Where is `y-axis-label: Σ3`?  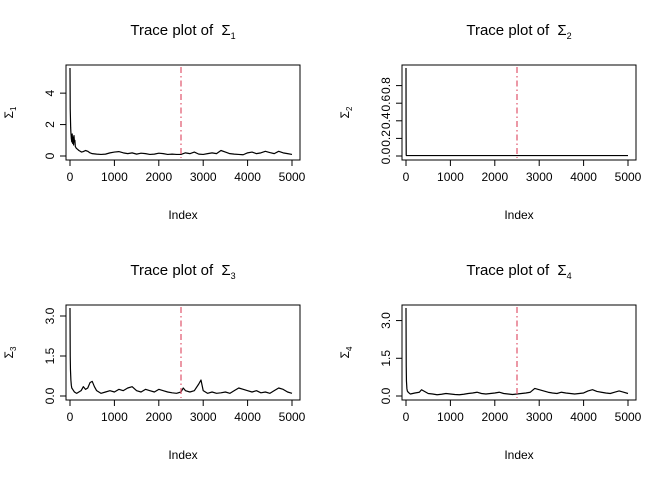 y-axis-label: Σ3 is located at coordinates (10, 352).